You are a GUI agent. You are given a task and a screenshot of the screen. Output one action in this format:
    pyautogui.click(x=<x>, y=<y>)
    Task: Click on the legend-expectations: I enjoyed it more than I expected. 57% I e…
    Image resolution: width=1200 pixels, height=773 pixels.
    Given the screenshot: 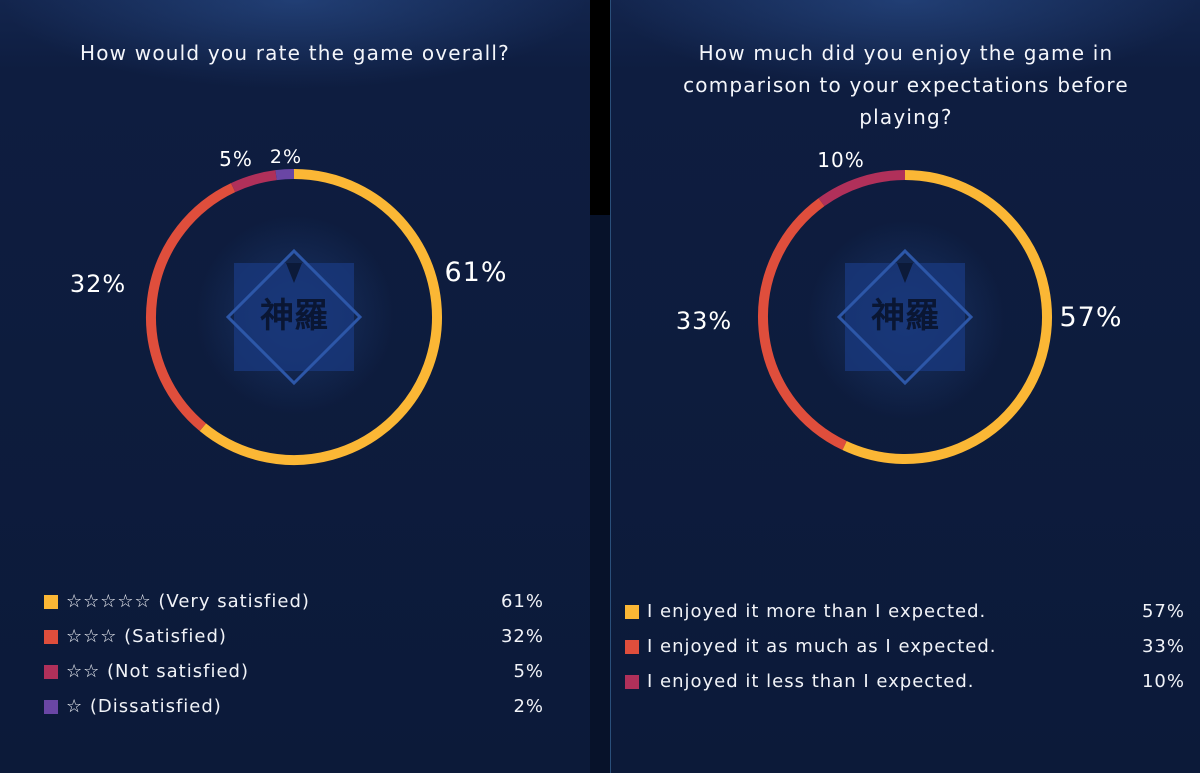 What is the action you would take?
    pyautogui.click(x=905, y=646)
    